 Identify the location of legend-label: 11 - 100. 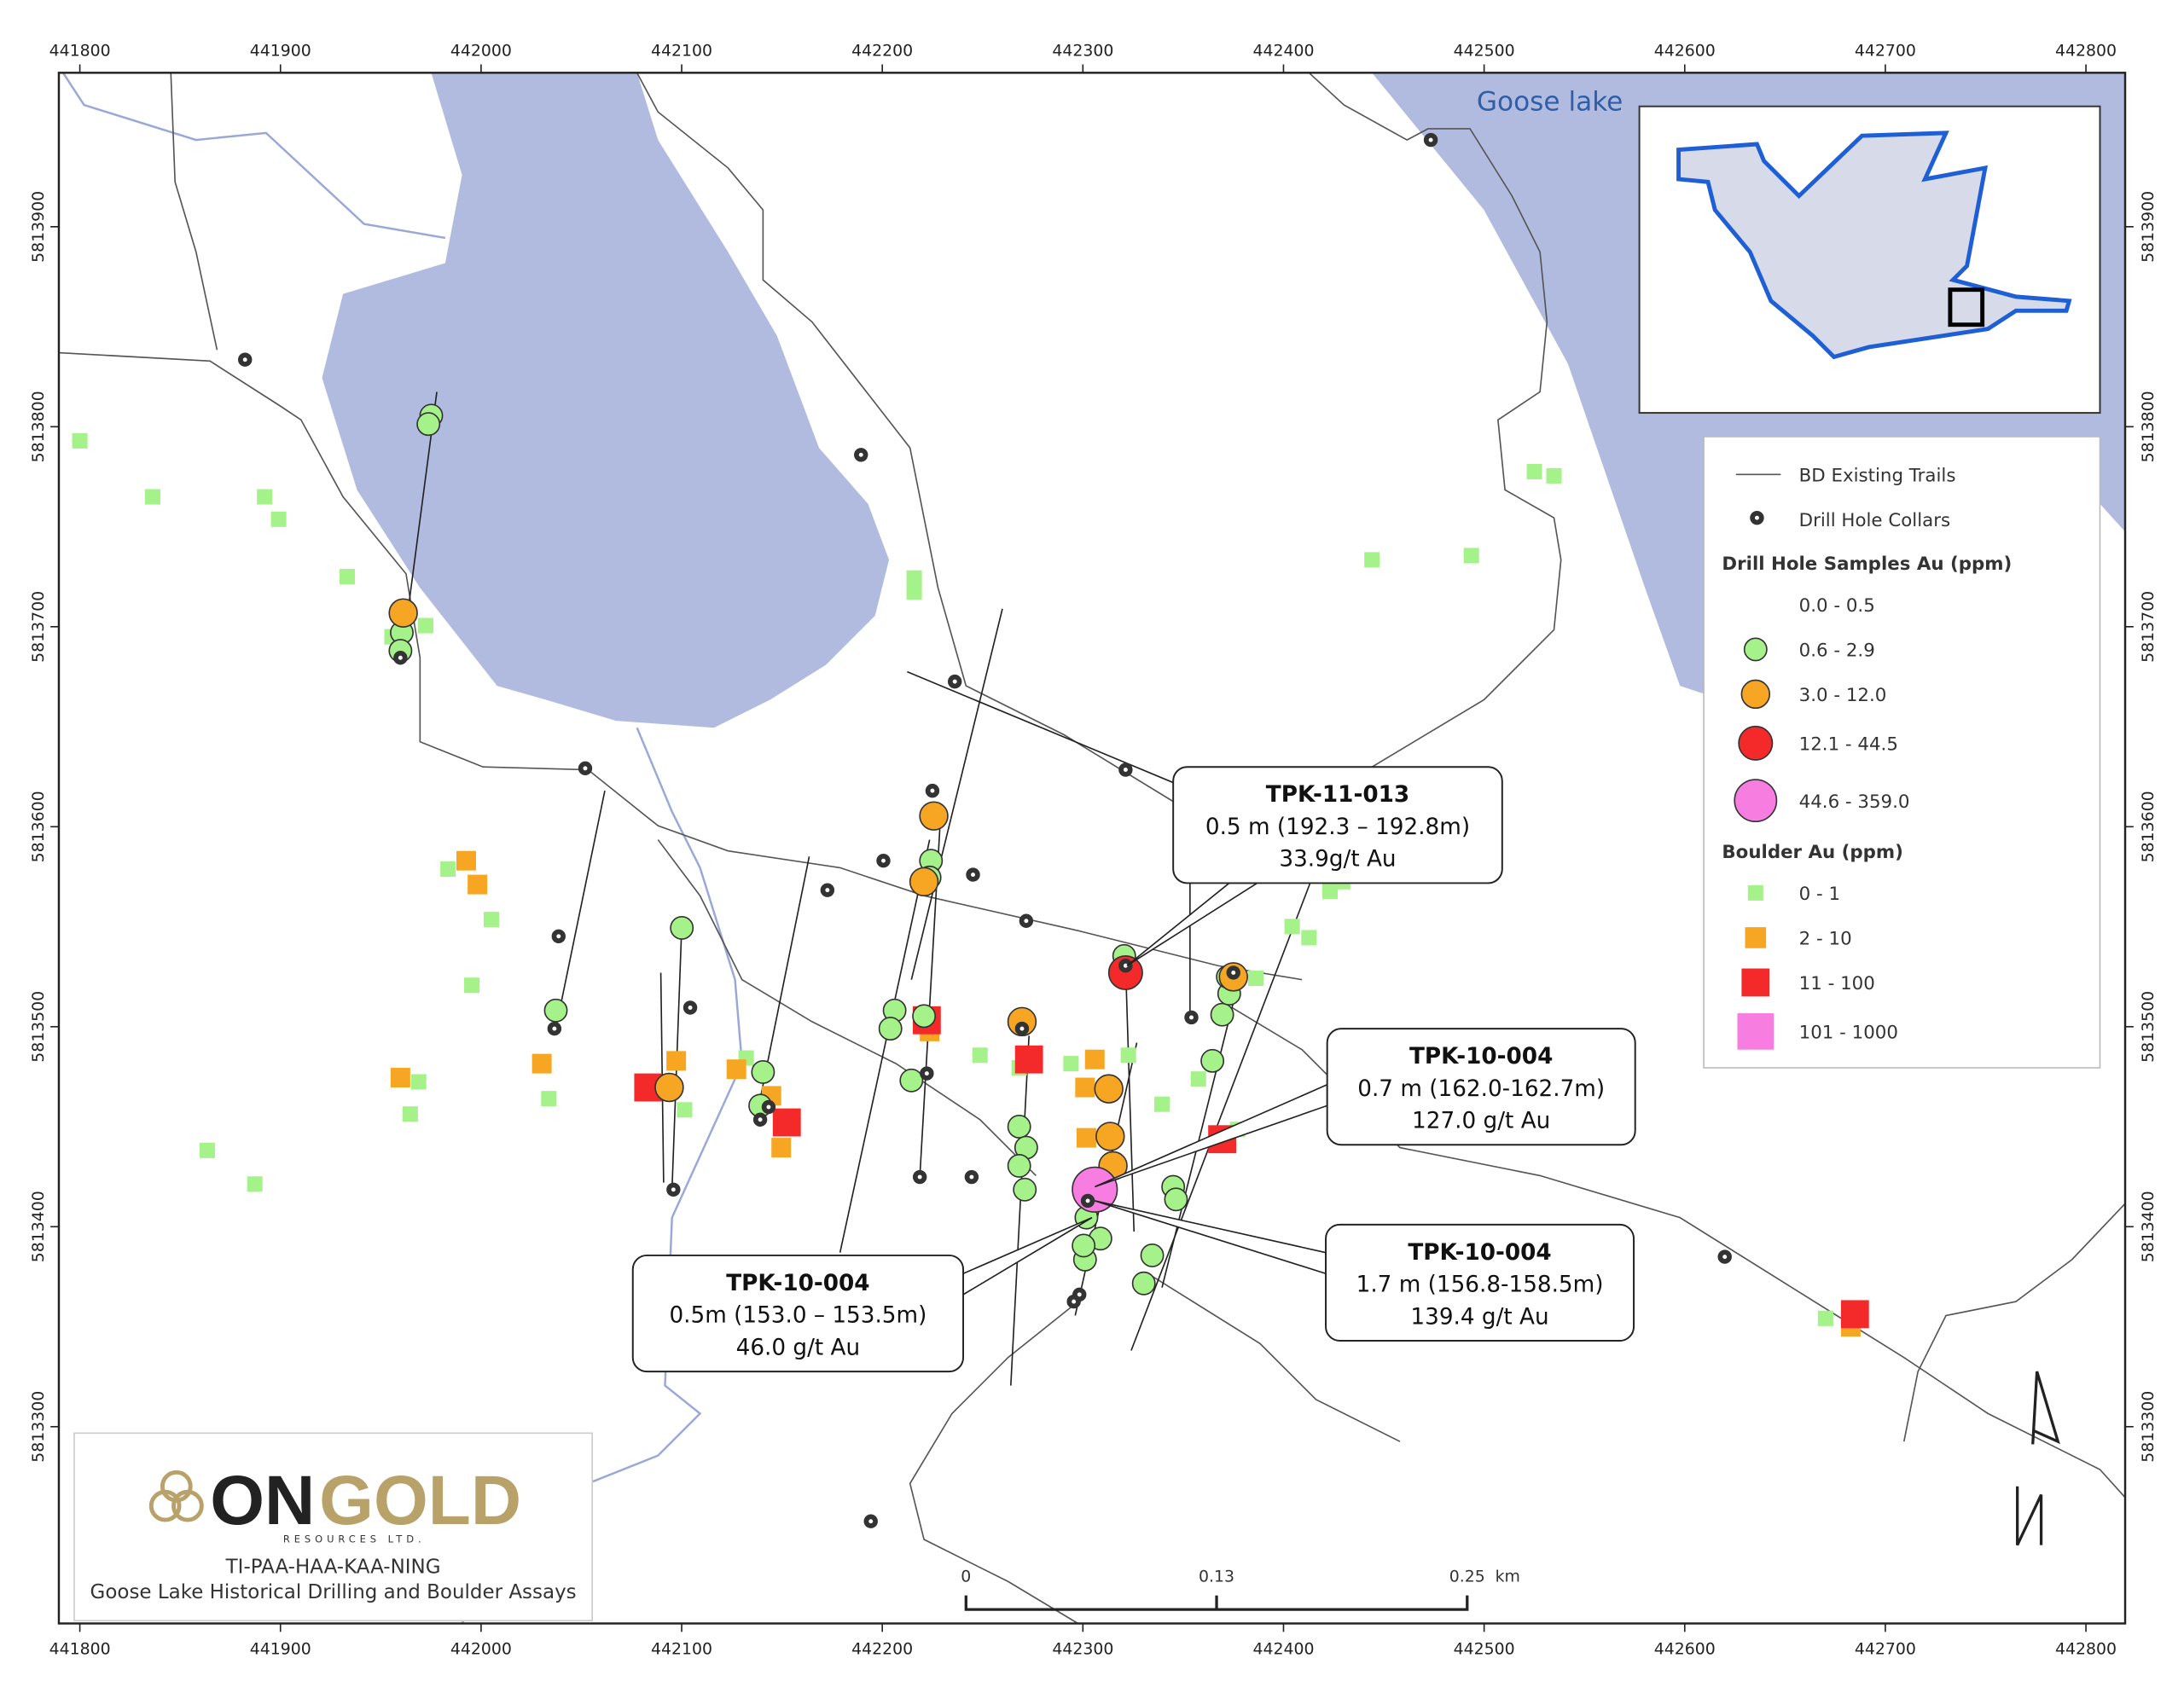
(1837, 984).